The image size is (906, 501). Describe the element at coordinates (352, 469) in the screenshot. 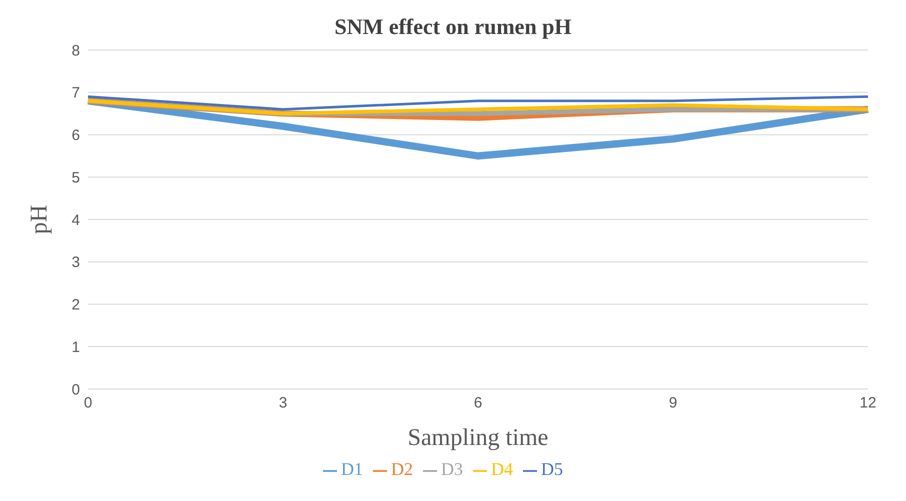

I see `legend-label: D1` at that location.